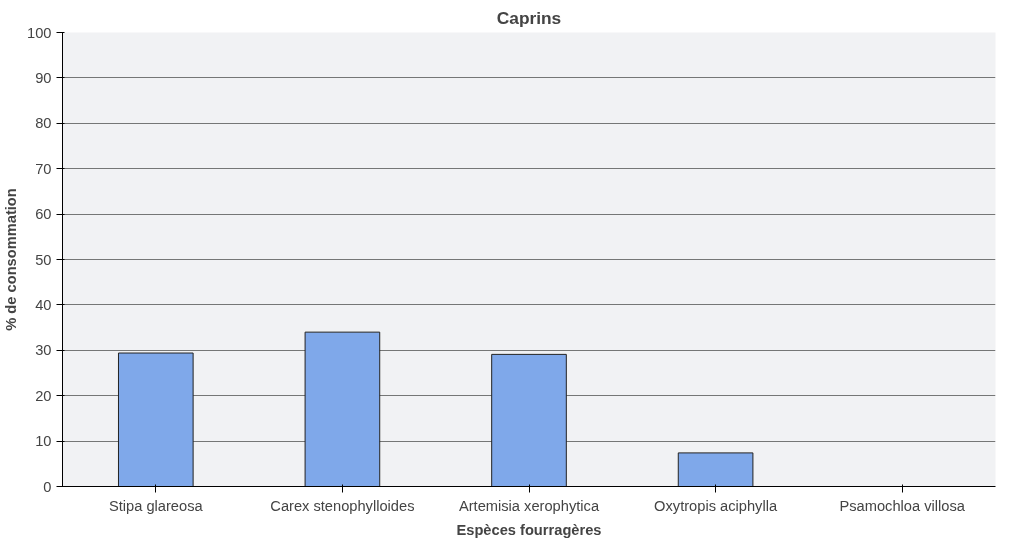 Image resolution: width=1022 pixels, height=555 pixels. I want to click on y-tick-label: 50, so click(43, 259).